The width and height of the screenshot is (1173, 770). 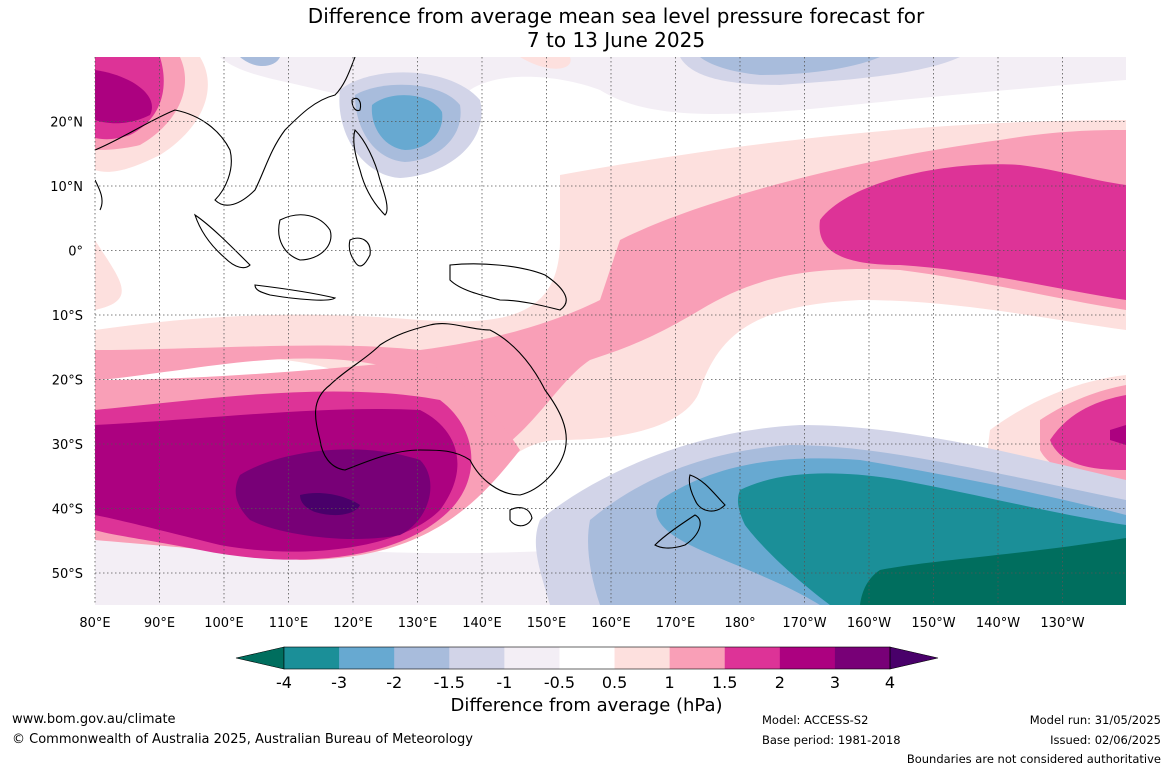 I want to click on colorbar-tick-label: -3, so click(x=339, y=682).